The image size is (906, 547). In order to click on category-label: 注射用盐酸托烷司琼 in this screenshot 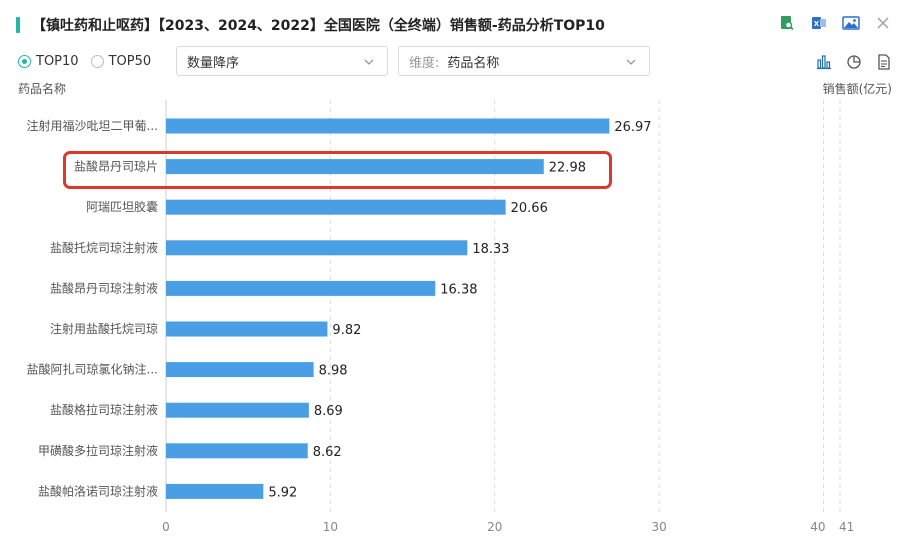, I will do `click(104, 328)`.